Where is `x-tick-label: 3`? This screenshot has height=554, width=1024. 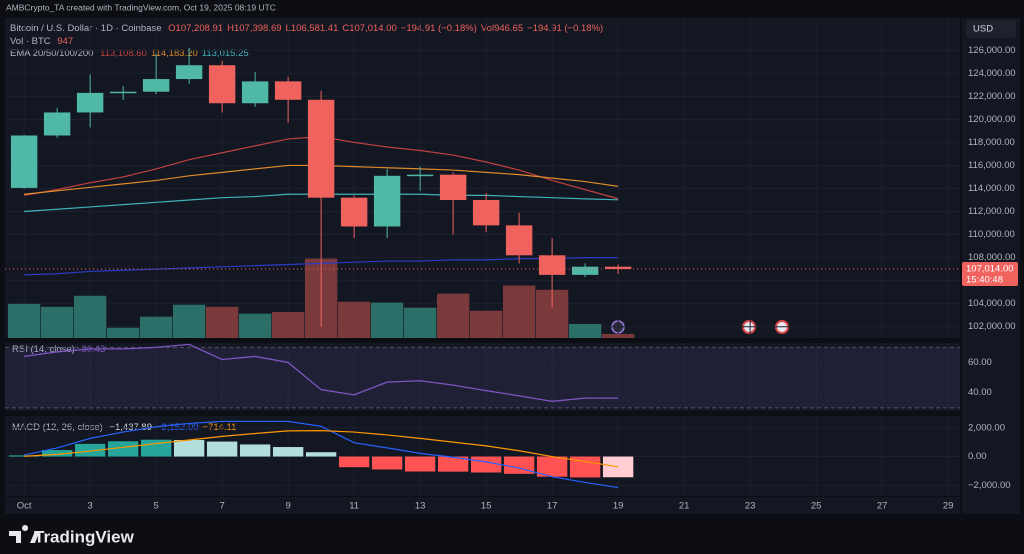 x-tick-label: 3 is located at coordinates (89, 506).